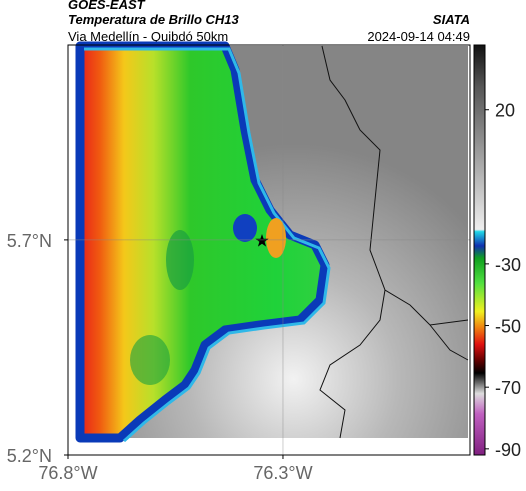 The height and width of the screenshot is (491, 526). What do you see at coordinates (276, 238) in the screenshot?
I see `warm-spot` at bounding box center [276, 238].